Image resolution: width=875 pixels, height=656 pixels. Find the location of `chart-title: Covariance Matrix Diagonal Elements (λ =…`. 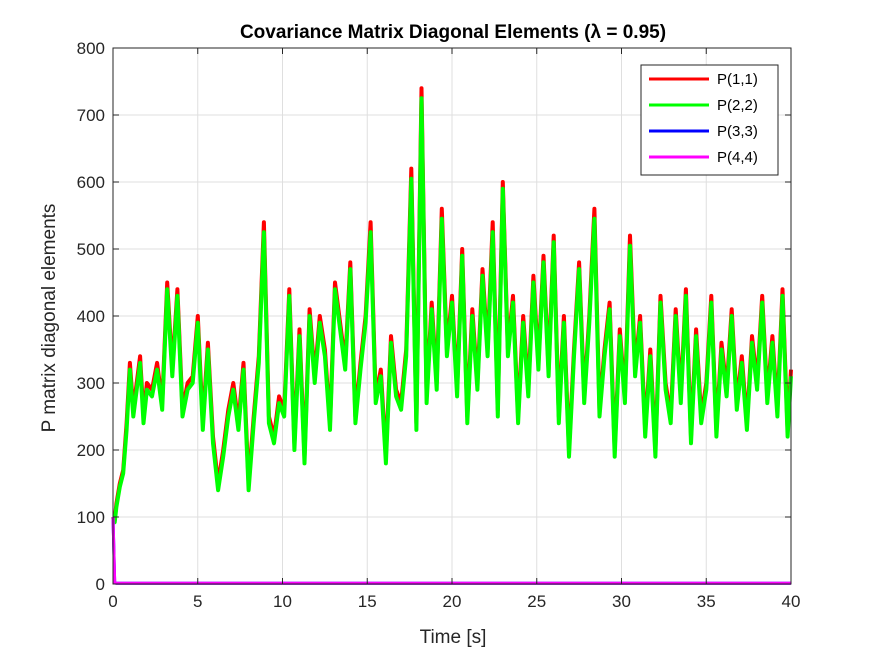

chart-title: Covariance Matrix Diagonal Elements (λ =… is located at coordinates (453, 32).